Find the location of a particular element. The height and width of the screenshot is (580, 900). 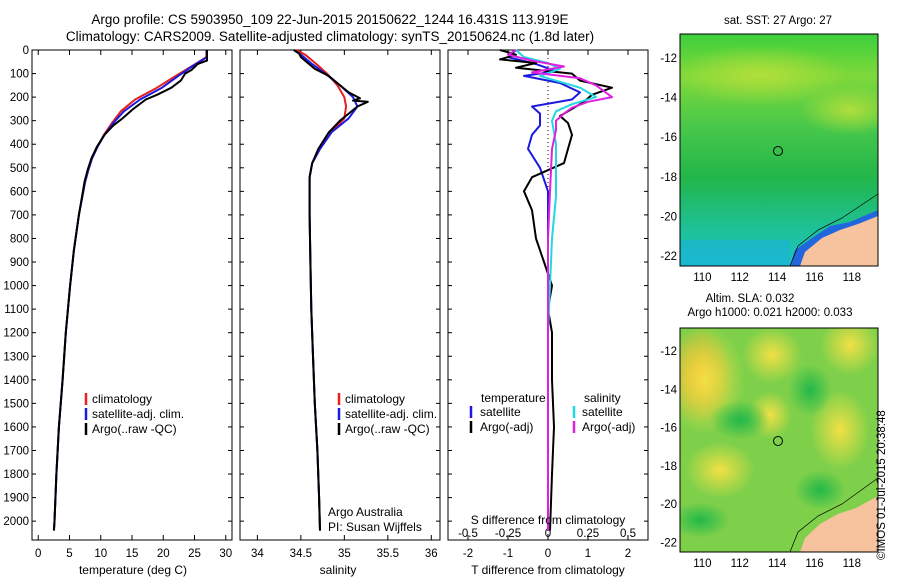

sla-argo-marker is located at coordinates (778, 441).